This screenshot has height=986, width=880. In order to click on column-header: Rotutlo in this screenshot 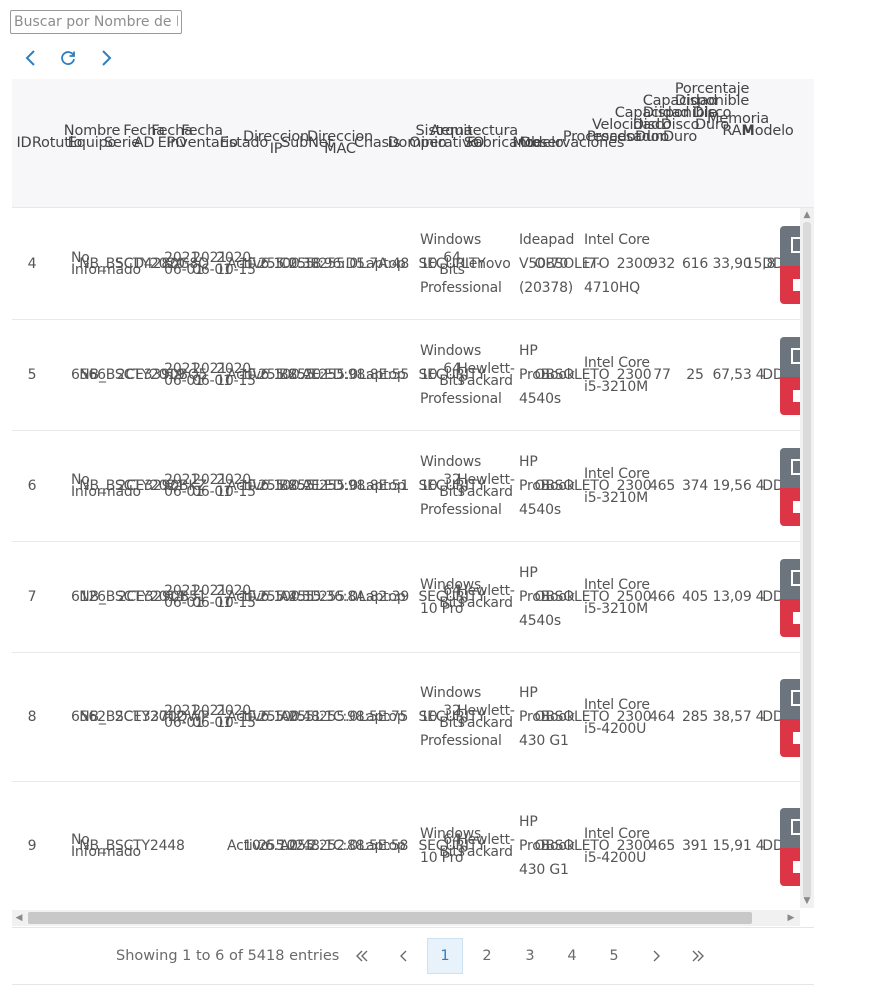, I will do `click(57, 143)`.